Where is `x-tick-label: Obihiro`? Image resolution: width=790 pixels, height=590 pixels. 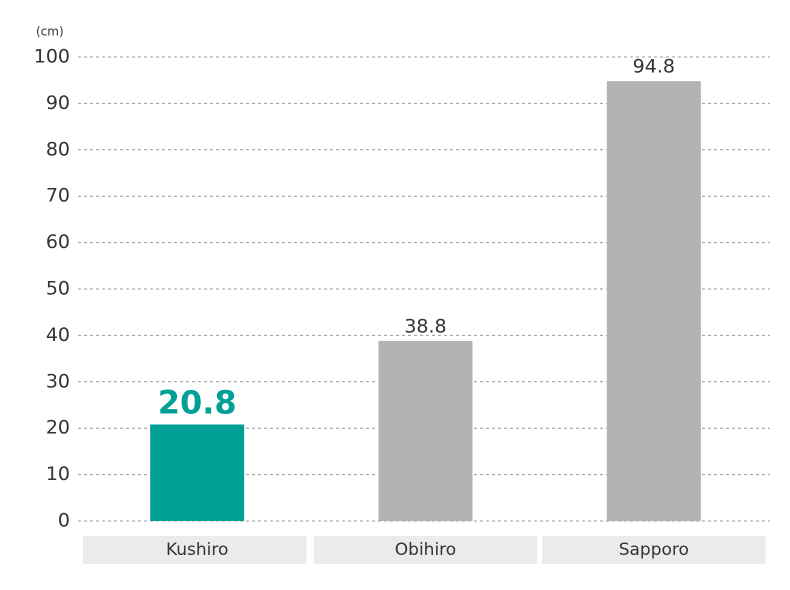
x-tick-label: Obihiro is located at coordinates (425, 550).